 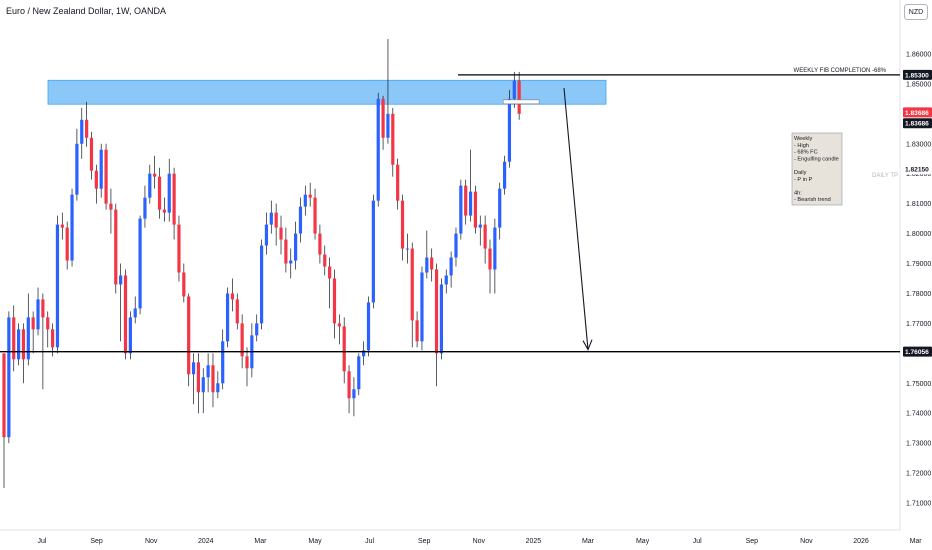 I want to click on support-price-label-bg, so click(x=917, y=351).